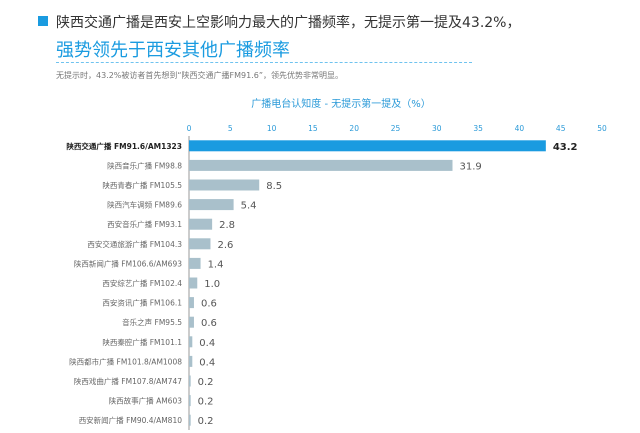 The height and width of the screenshot is (433, 640). What do you see at coordinates (128, 263) in the screenshot?
I see `category-label: 陕西新闻广播 FM106.6/AM693` at bounding box center [128, 263].